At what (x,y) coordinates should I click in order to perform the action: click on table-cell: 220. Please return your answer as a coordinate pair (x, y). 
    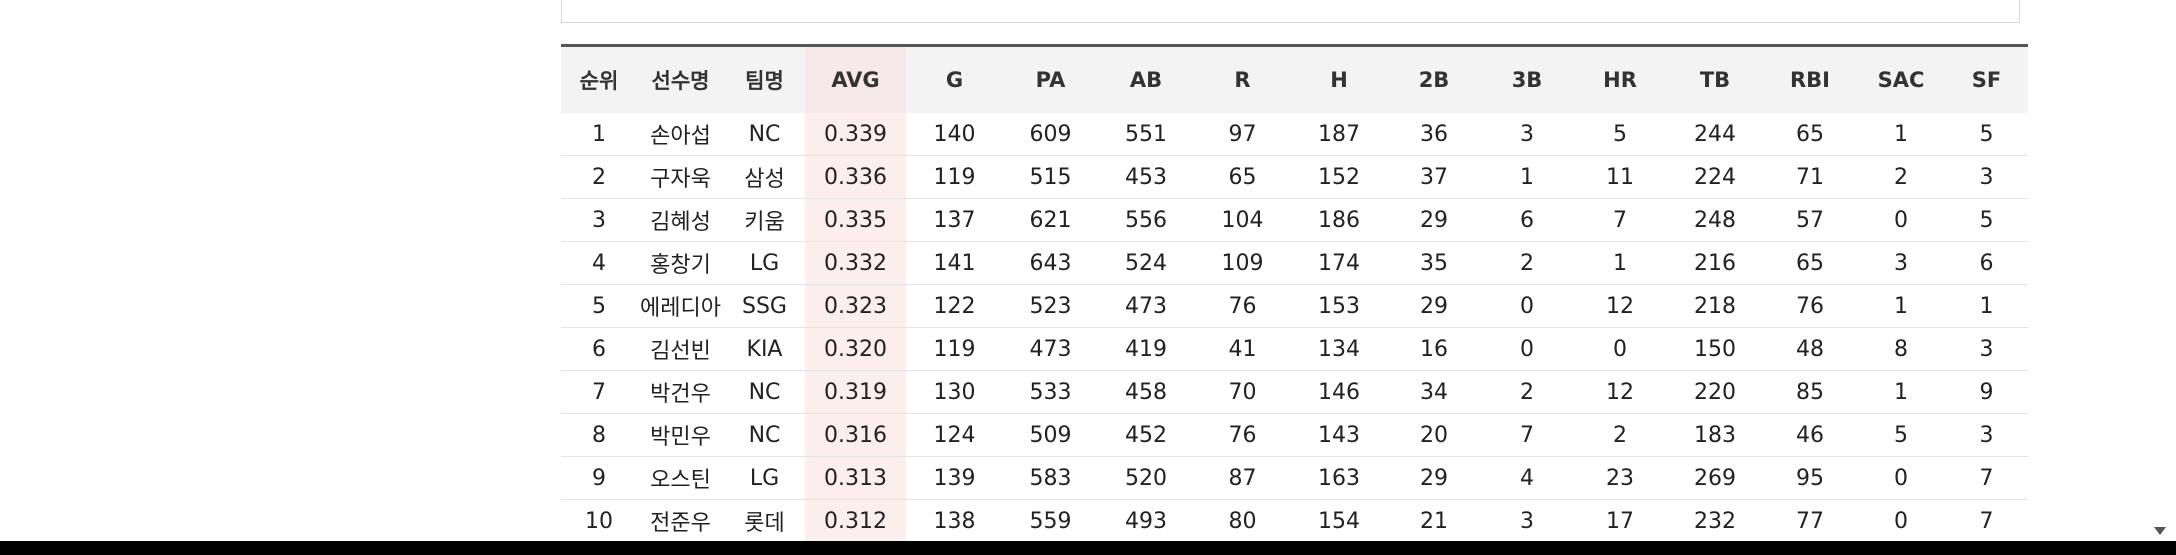
    Looking at the image, I should click on (1715, 392).